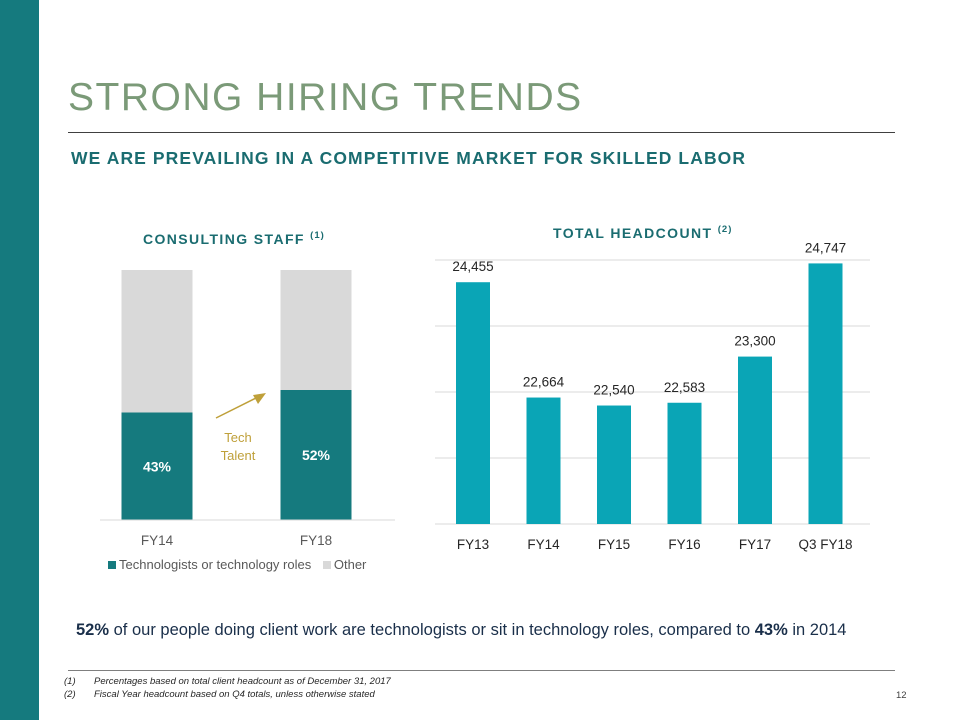 The height and width of the screenshot is (720, 960). I want to click on data-label-fy14: 22,664, so click(544, 382).